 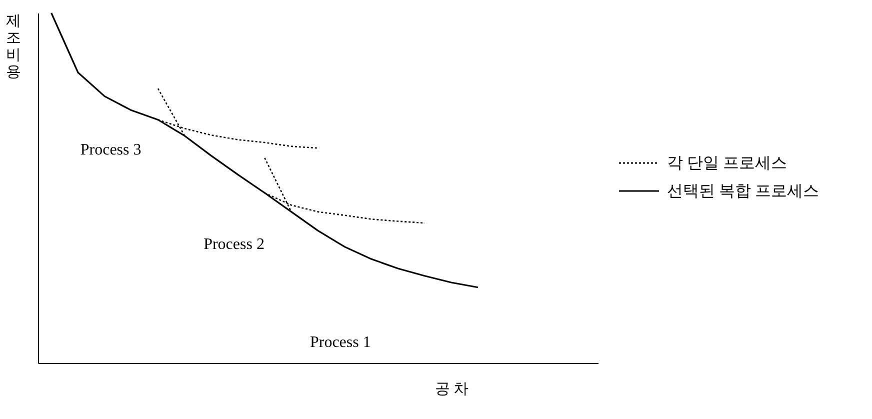 What do you see at coordinates (727, 163) in the screenshot?
I see `legend-label: 각 단일 프로세스` at bounding box center [727, 163].